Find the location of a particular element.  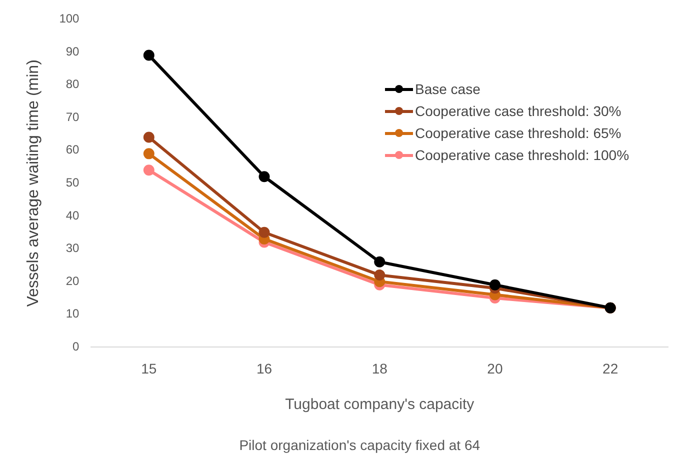

text: Pilot organization's capacity fixed at 64 is located at coordinates (359, 445).